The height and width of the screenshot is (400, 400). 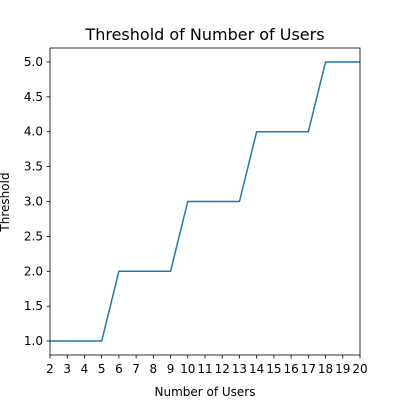 What do you see at coordinates (67, 369) in the screenshot?
I see `x-tick-label: 3` at bounding box center [67, 369].